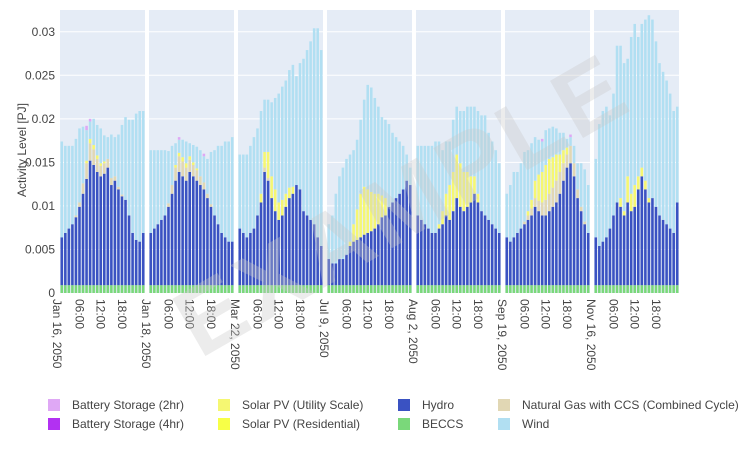  I want to click on legend-item: Natural Gas with CCS (Combined Cycle), so click(618, 405).